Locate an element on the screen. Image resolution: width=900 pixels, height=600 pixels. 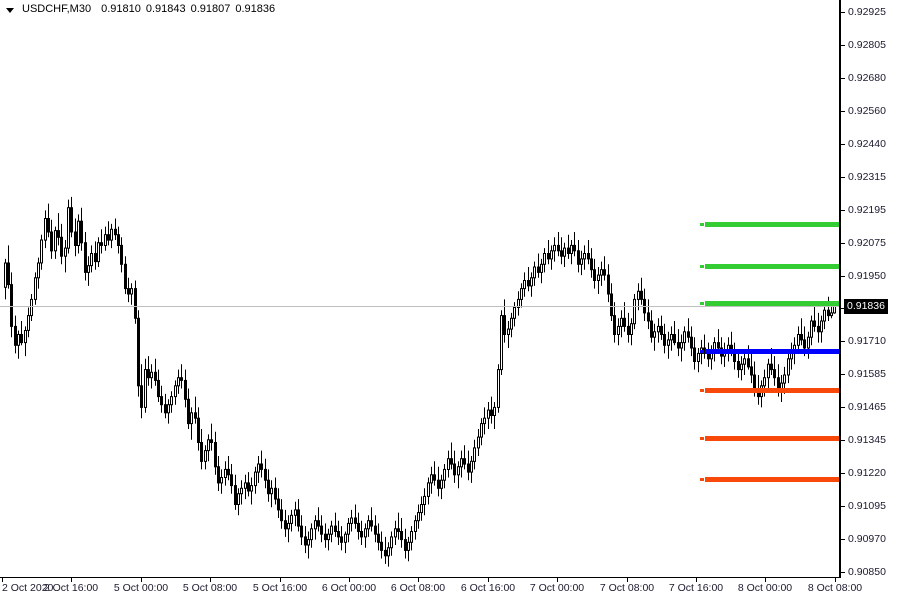
level-line-pivot is located at coordinates (769, 351).